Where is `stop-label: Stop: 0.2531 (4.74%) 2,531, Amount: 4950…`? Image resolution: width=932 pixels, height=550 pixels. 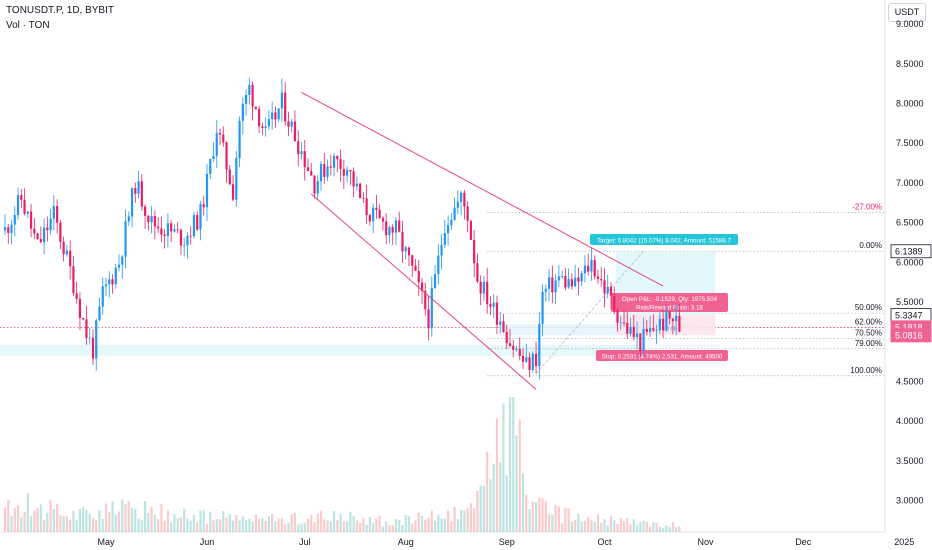
stop-label: Stop: 0.2531 (4.74%) 2,531, Amount: 4950… is located at coordinates (662, 356).